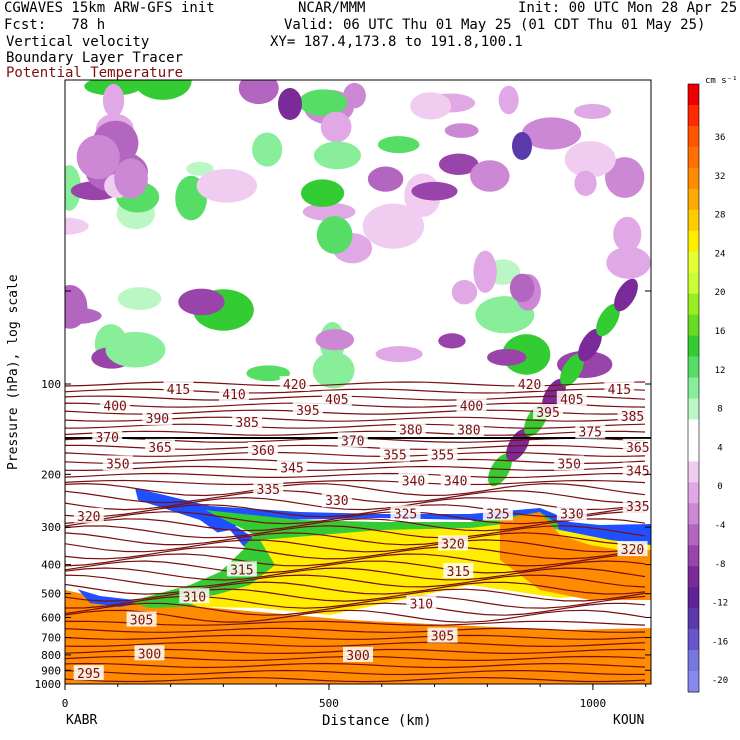 The width and height of the screenshot is (740, 740). What do you see at coordinates (547, 413) in the screenshot?
I see `theta-label: 395` at bounding box center [547, 413].